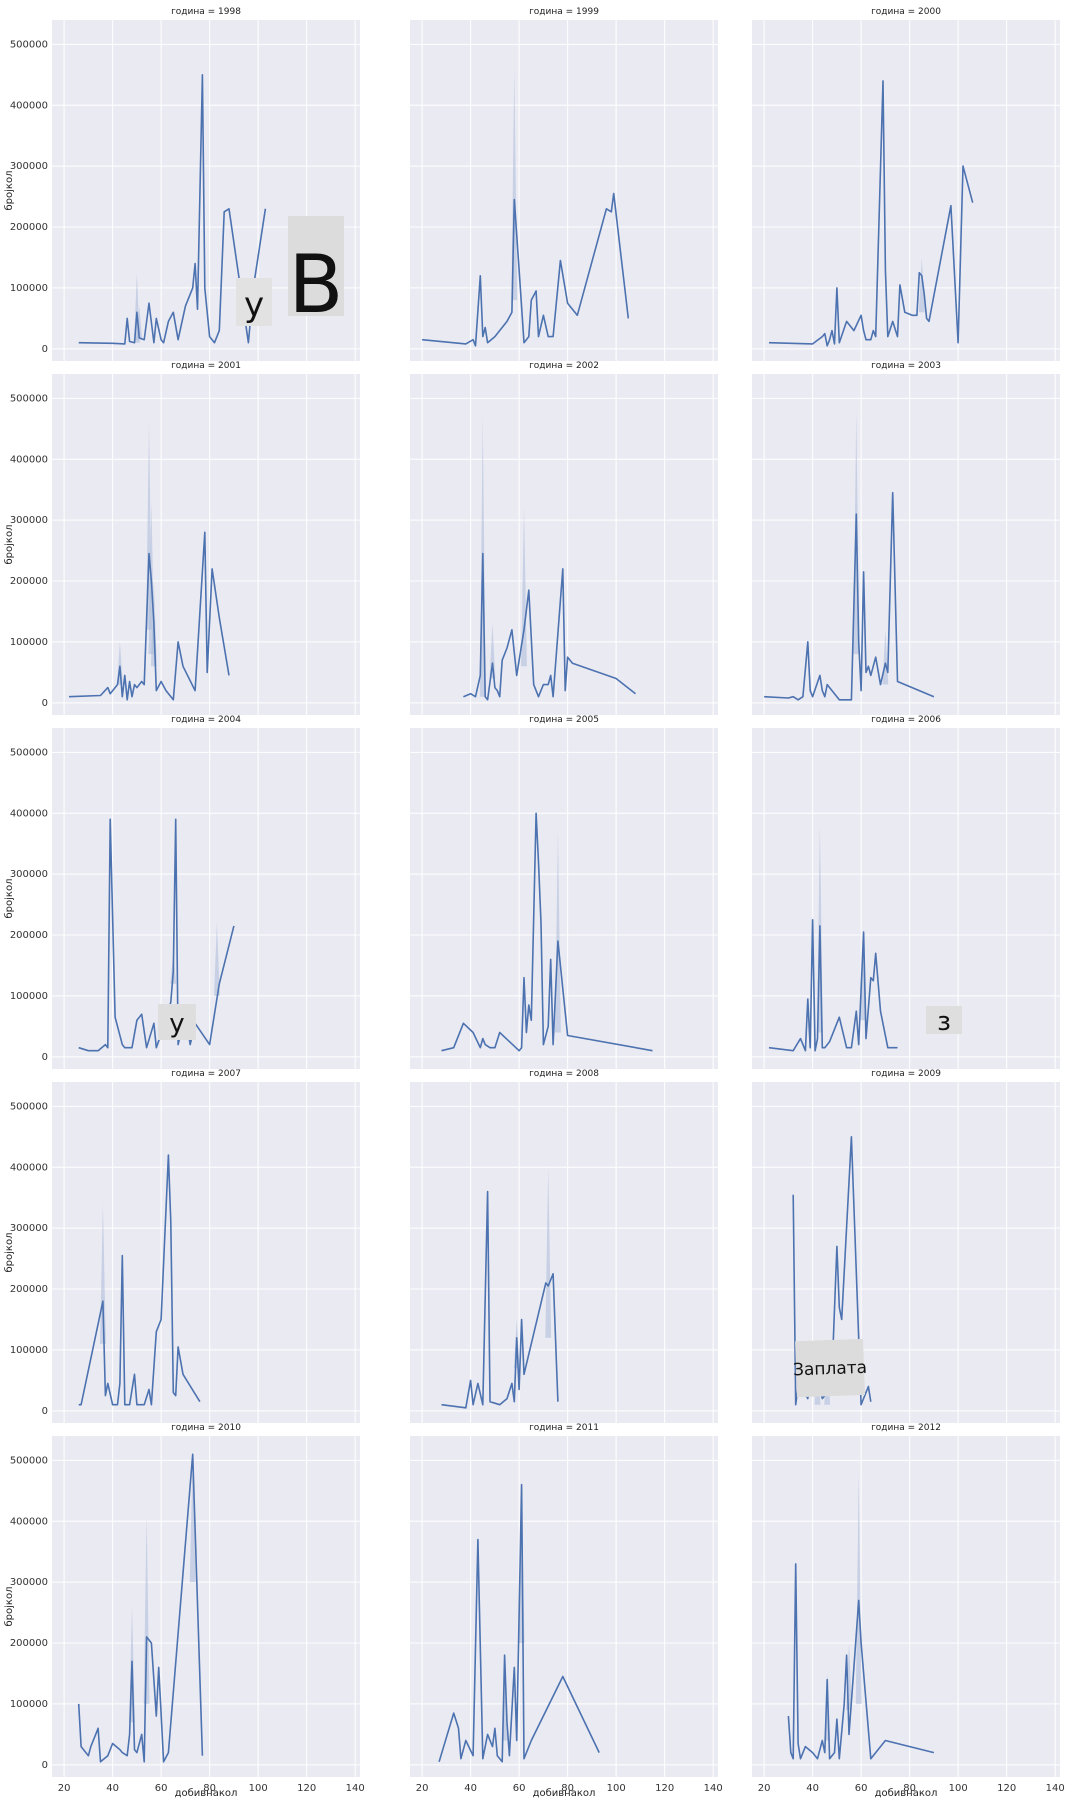  I want to click on sticker-3-bg, so click(177, 1022).